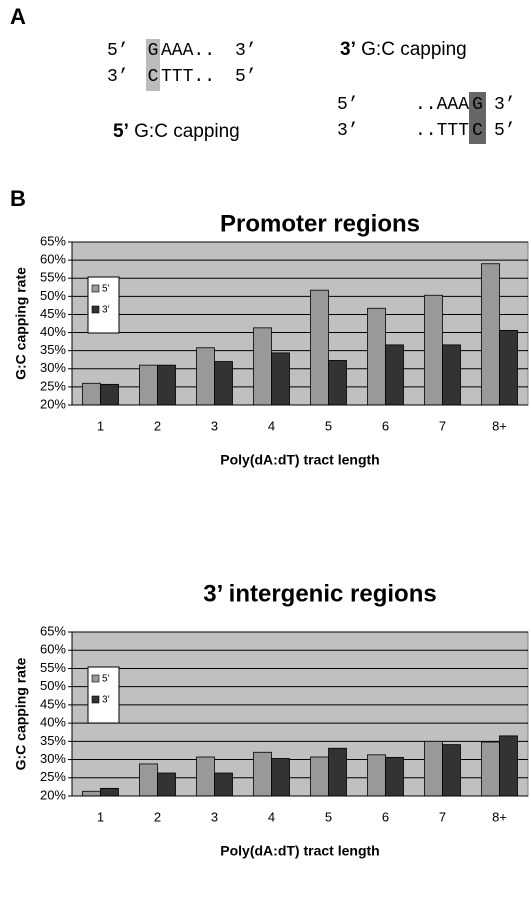 This screenshot has width=531, height=914. I want to click on sequence: ..TTT, so click(442, 131).